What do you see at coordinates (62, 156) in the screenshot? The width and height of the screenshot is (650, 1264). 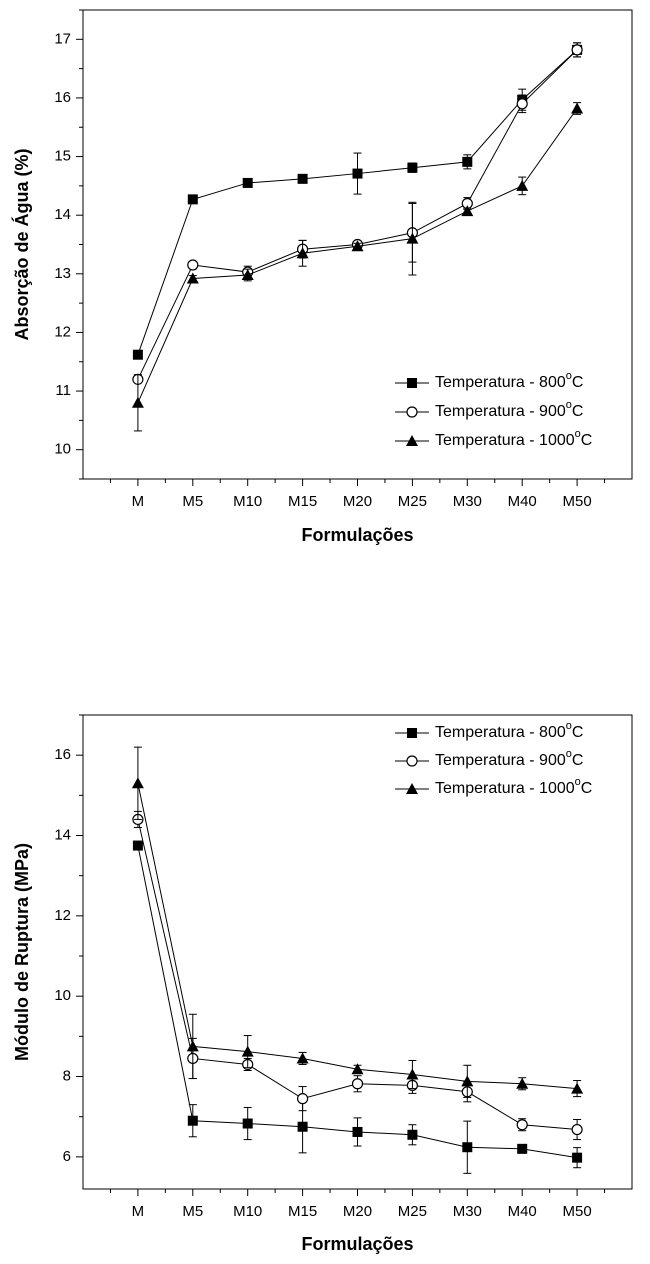 I see `y-tick-label: 15` at bounding box center [62, 156].